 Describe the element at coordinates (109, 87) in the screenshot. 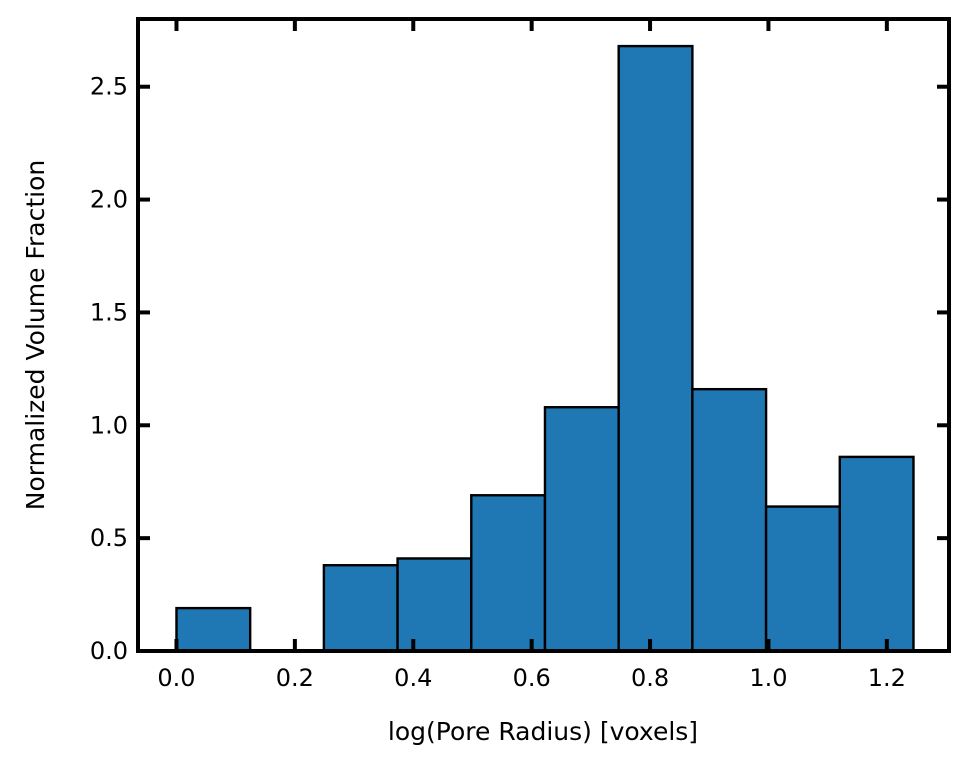

I see `y-tick-label: 2.5` at that location.